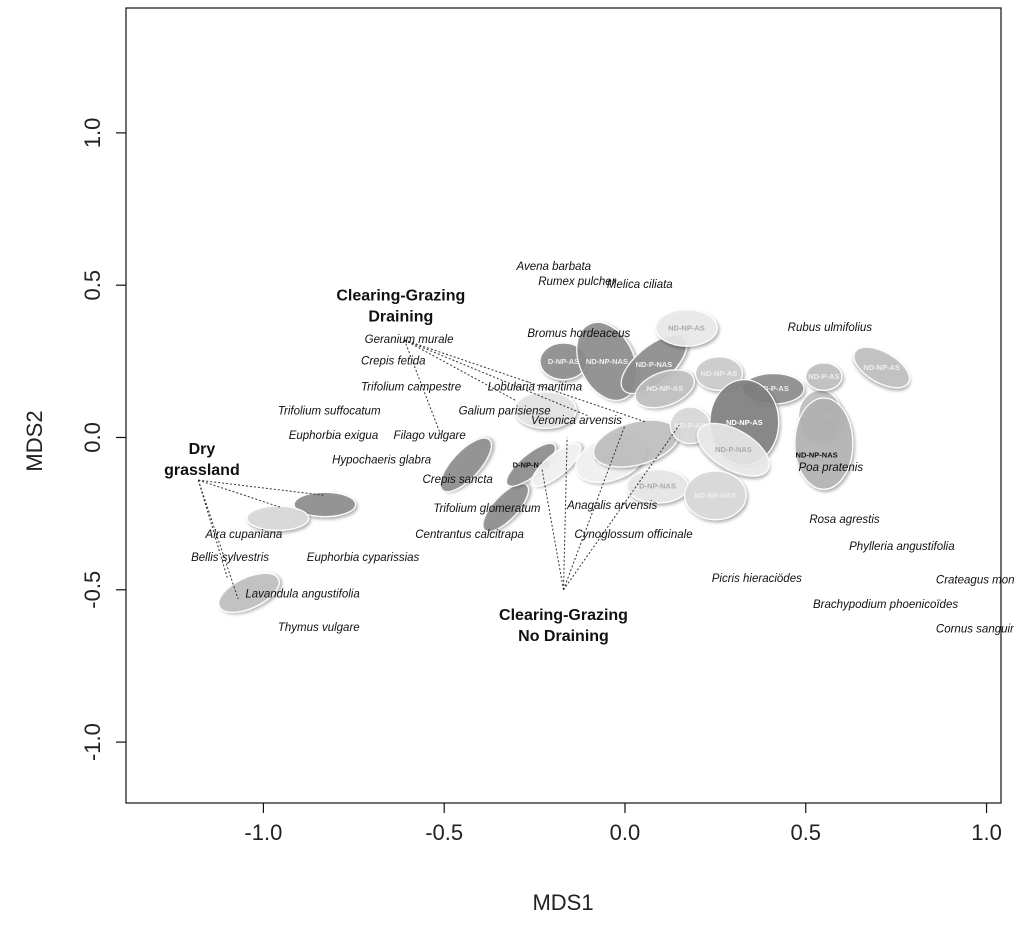 This screenshot has width=1014, height=928. I want to click on species-label: Avena barbata, so click(553, 267).